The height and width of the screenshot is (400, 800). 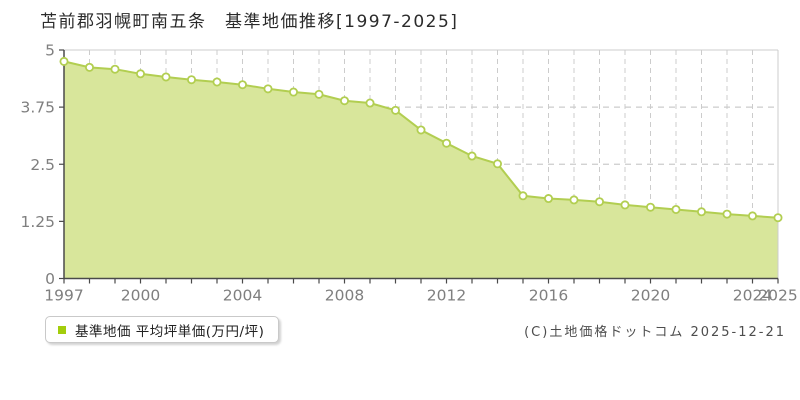 What do you see at coordinates (319, 94) in the screenshot?
I see `data-point-2007` at bounding box center [319, 94].